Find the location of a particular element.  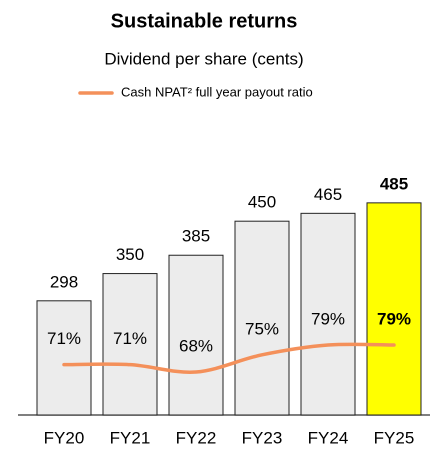

value-label: 350 is located at coordinates (130, 254).